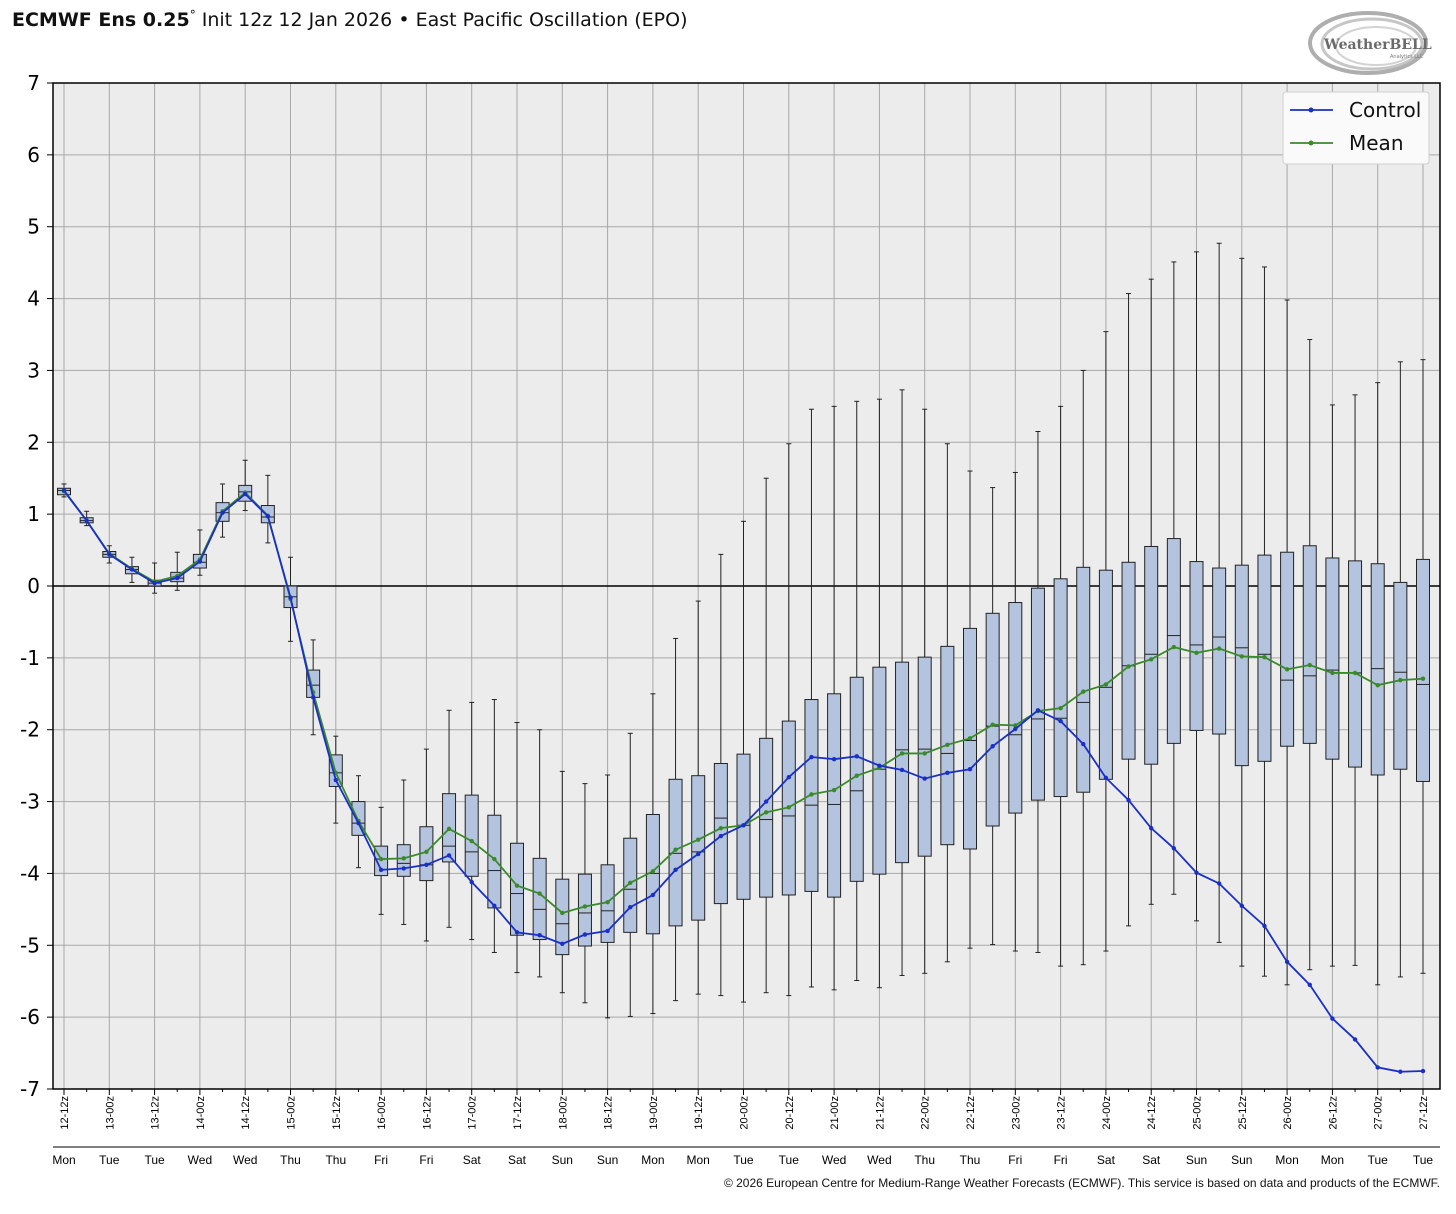 The height and width of the screenshot is (1214, 1456). I want to click on x-tick-label: 19-00z, so click(654, 1113).